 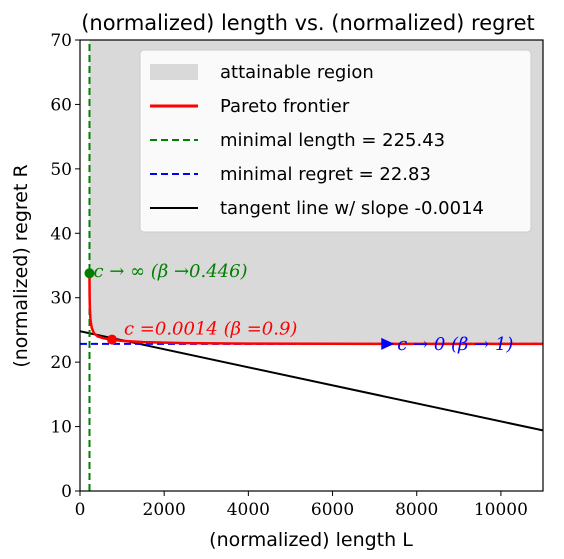 What do you see at coordinates (61, 299) in the screenshot?
I see `y-tick-label: 30` at bounding box center [61, 299].